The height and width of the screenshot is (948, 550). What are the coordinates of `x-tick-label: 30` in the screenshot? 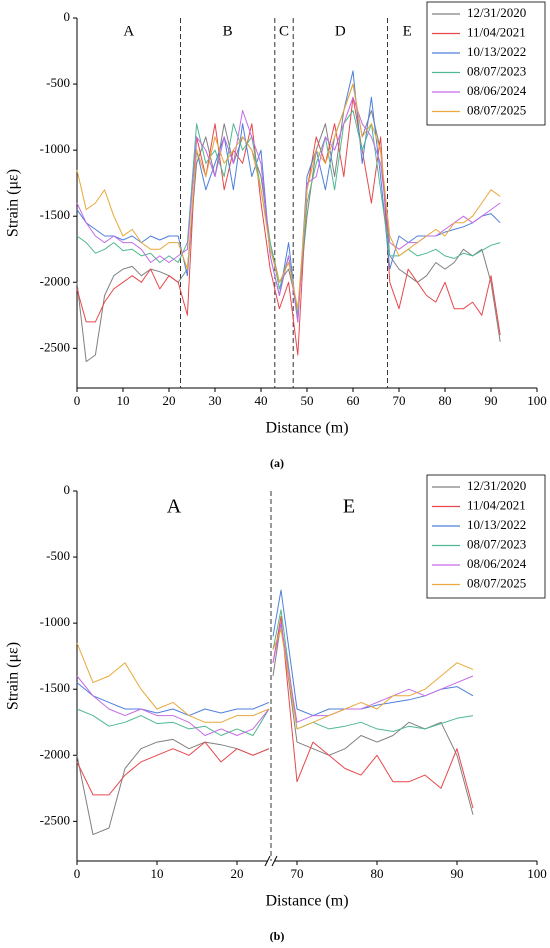 It's located at (215, 400).